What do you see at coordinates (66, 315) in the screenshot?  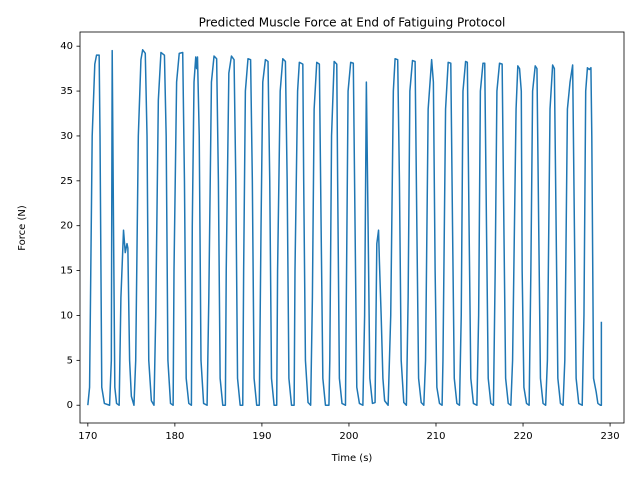 I see `y-tick-label: 10` at bounding box center [66, 315].